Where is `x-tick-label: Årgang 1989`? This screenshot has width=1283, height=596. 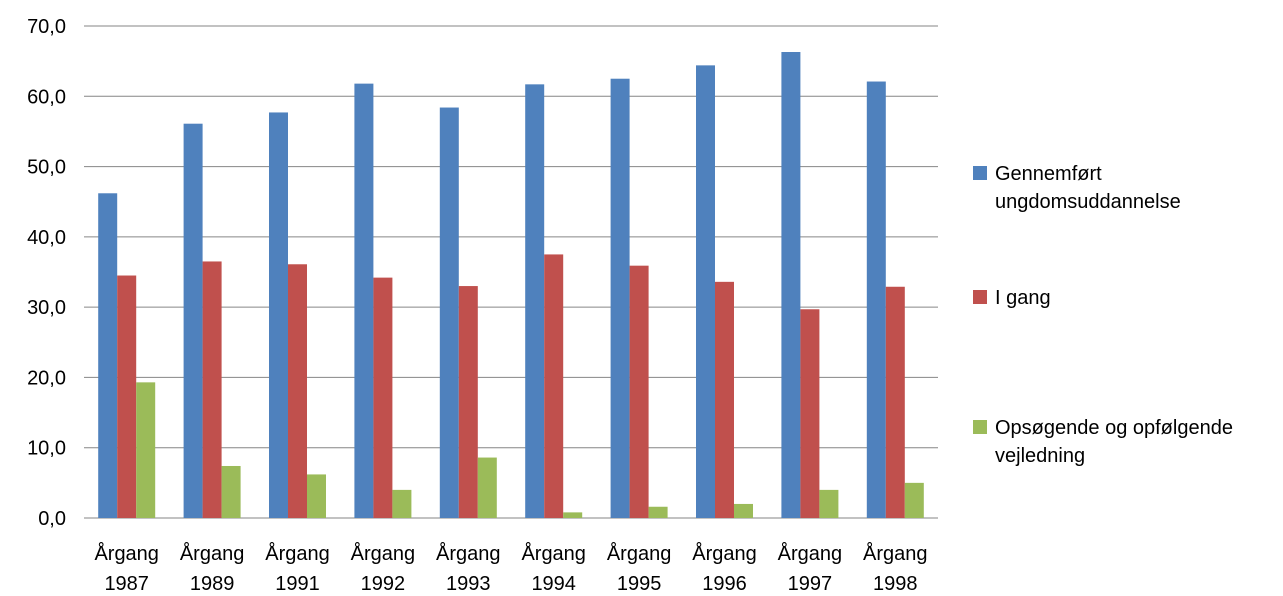 x-tick-label: Årgang 1989 is located at coordinates (212, 568).